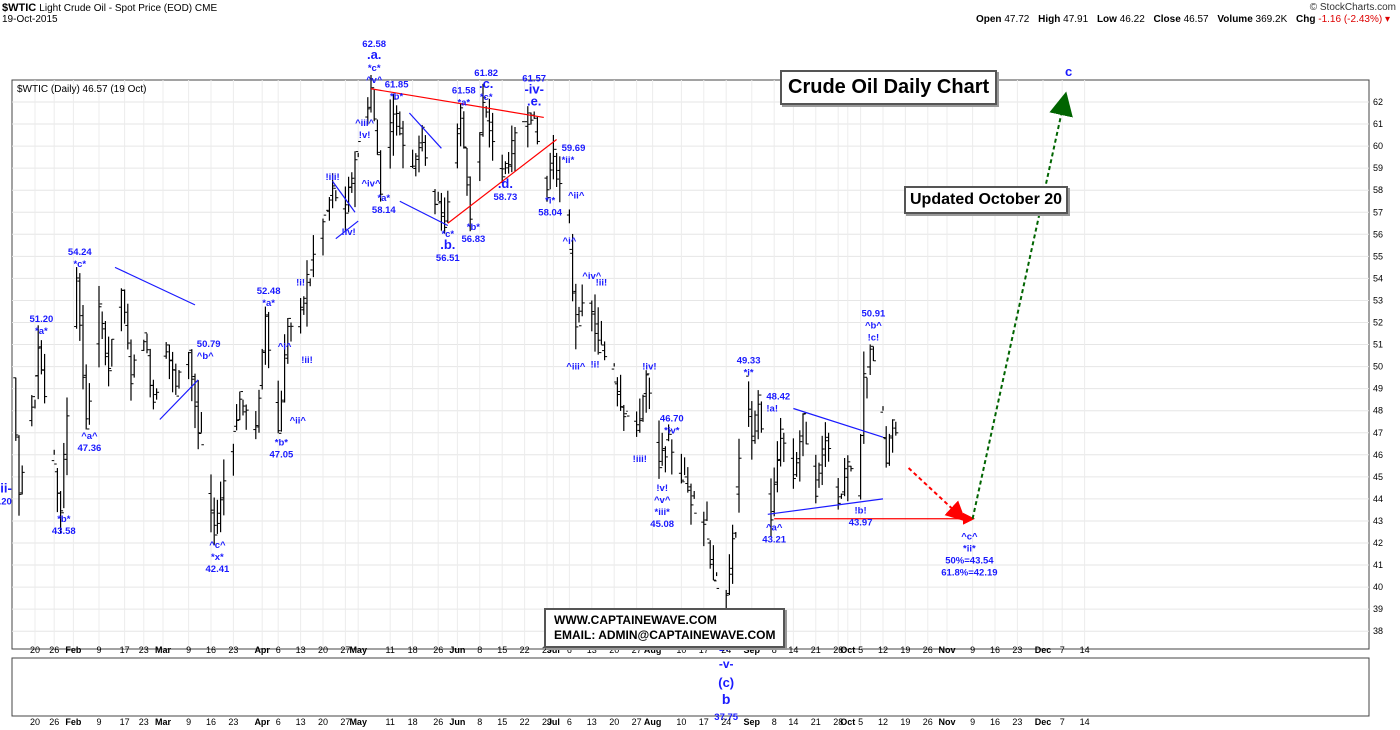  Describe the element at coordinates (269, 291) in the screenshot. I see `wave-label: 52.48` at that location.